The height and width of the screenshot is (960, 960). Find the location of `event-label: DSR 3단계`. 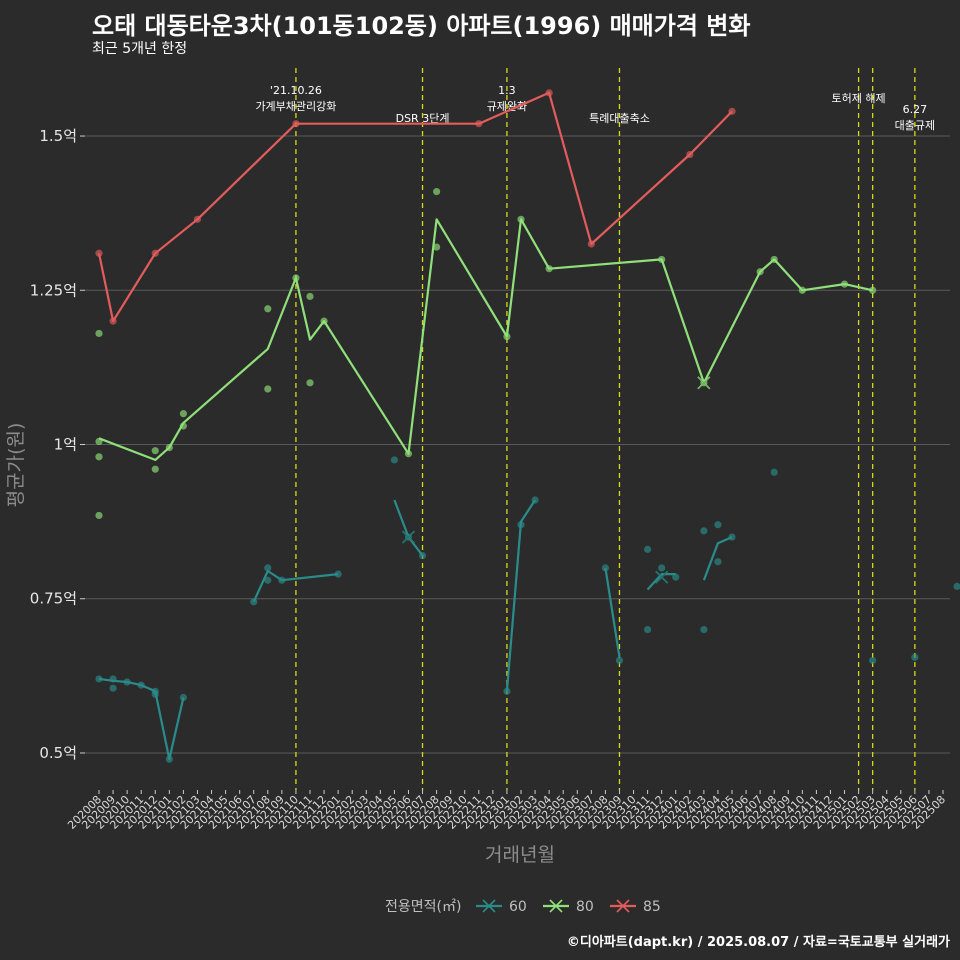

event-label: DSR 3단계 is located at coordinates (423, 118).